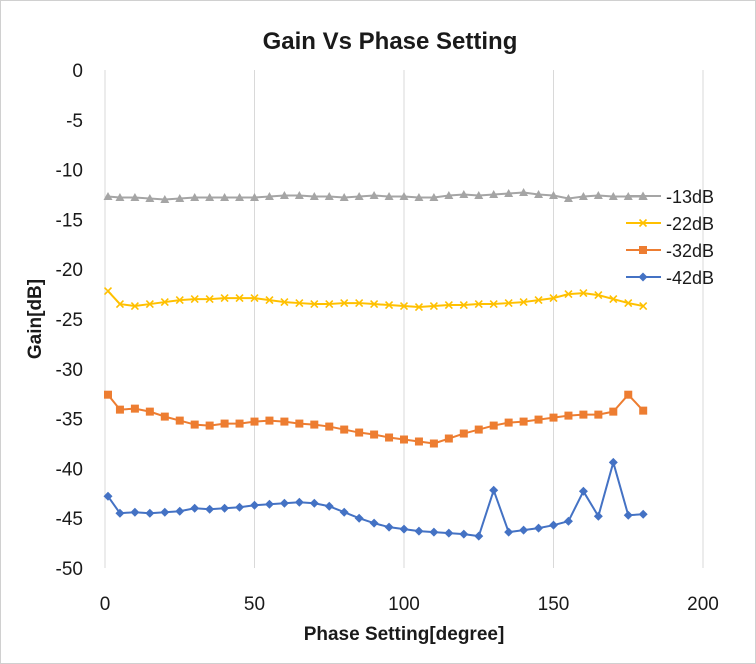 The height and width of the screenshot is (664, 756). What do you see at coordinates (254, 604) in the screenshot?
I see `x-tick-label: 50` at bounding box center [254, 604].